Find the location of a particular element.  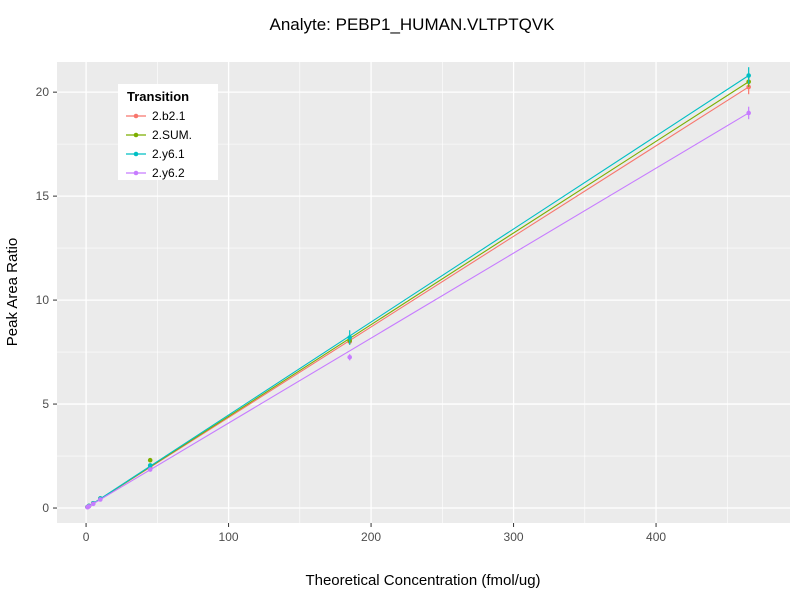

x-tick-label: 100 is located at coordinates (229, 537).